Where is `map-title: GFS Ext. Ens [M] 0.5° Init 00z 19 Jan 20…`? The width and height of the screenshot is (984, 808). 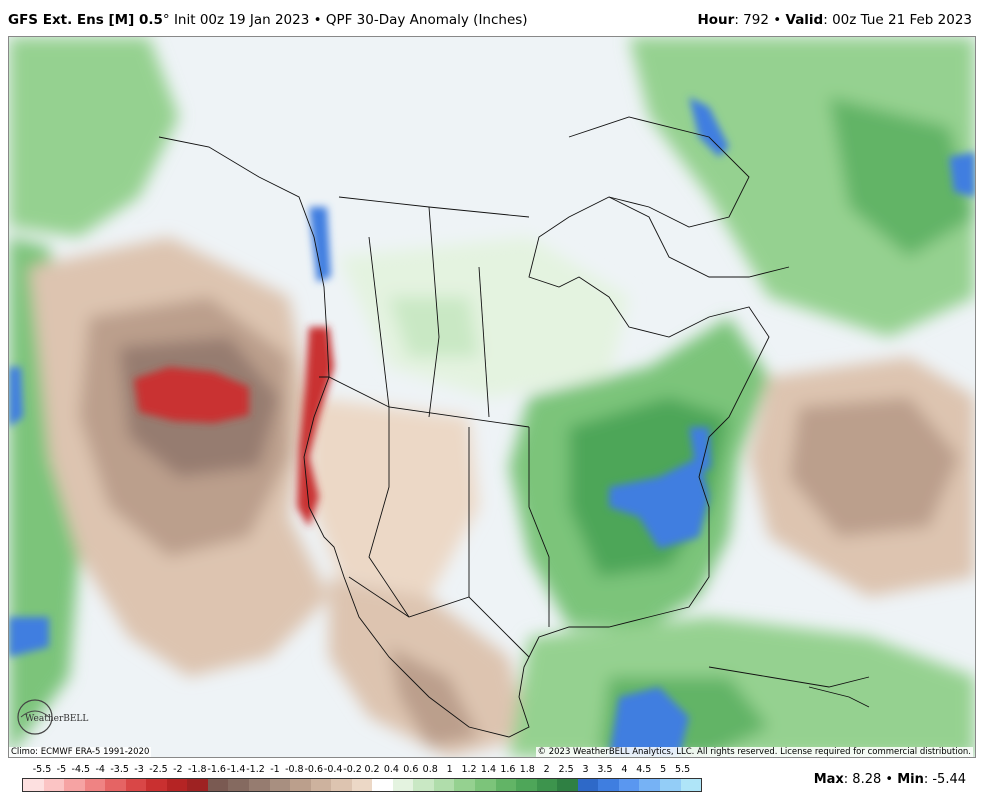
map-title: GFS Ext. Ens [M] 0.5° Init 00z 19 Jan 20… is located at coordinates (268, 20).